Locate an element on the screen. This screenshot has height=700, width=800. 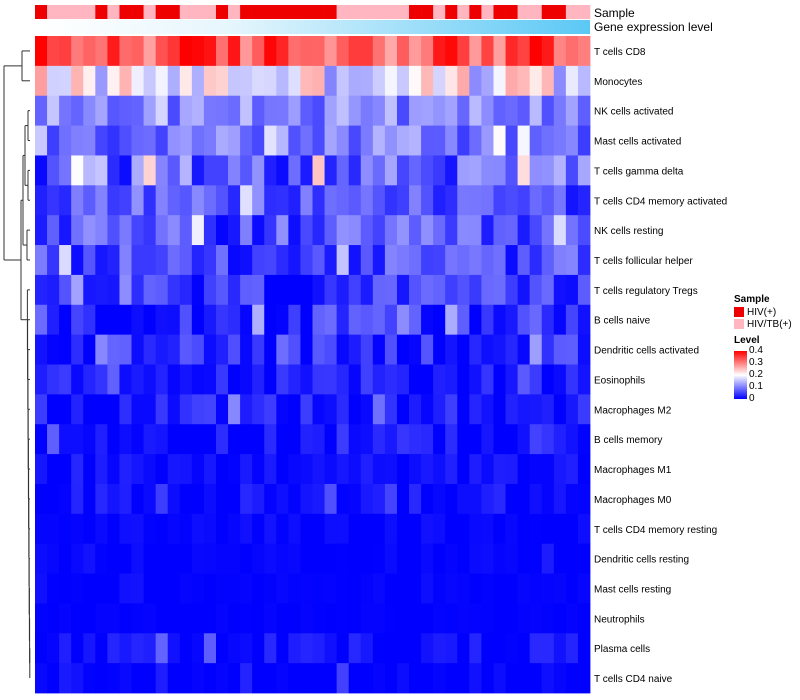
row-label: T cells CD8 is located at coordinates (620, 52).